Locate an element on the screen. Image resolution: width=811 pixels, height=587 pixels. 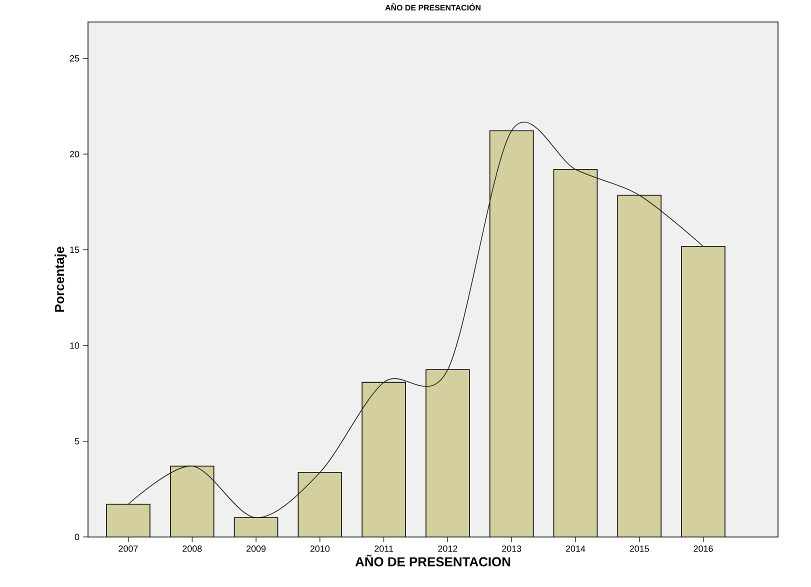
x-tick-label: 2011 is located at coordinates (384, 549).